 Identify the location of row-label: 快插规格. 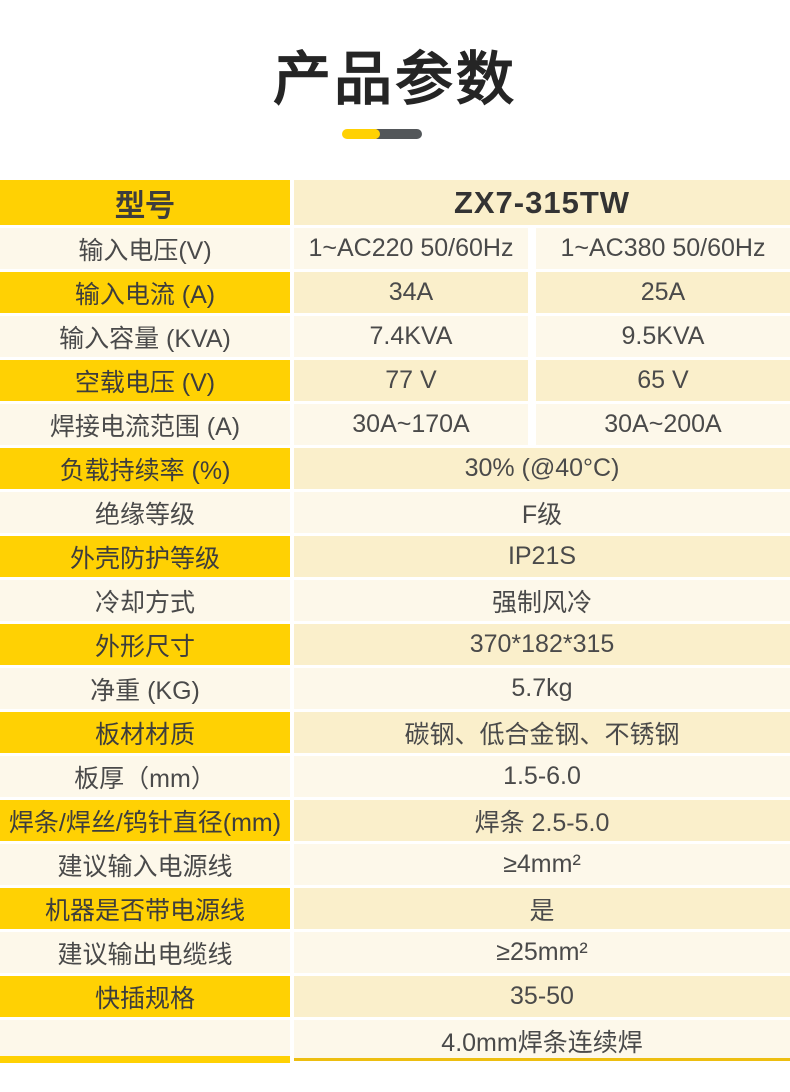
(145, 996).